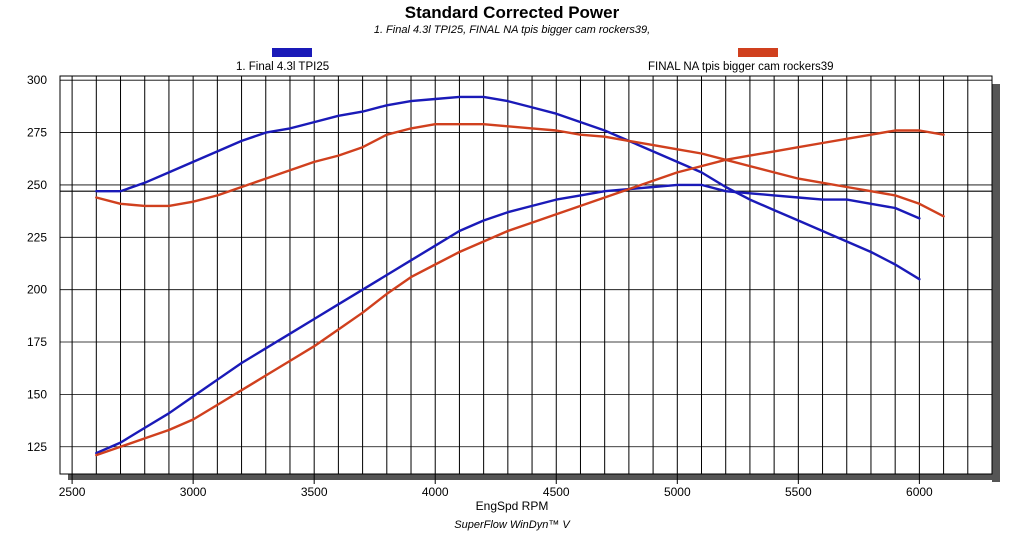 This screenshot has height=535, width=1024. What do you see at coordinates (37, 185) in the screenshot?
I see `y-tick-label: 250` at bounding box center [37, 185].